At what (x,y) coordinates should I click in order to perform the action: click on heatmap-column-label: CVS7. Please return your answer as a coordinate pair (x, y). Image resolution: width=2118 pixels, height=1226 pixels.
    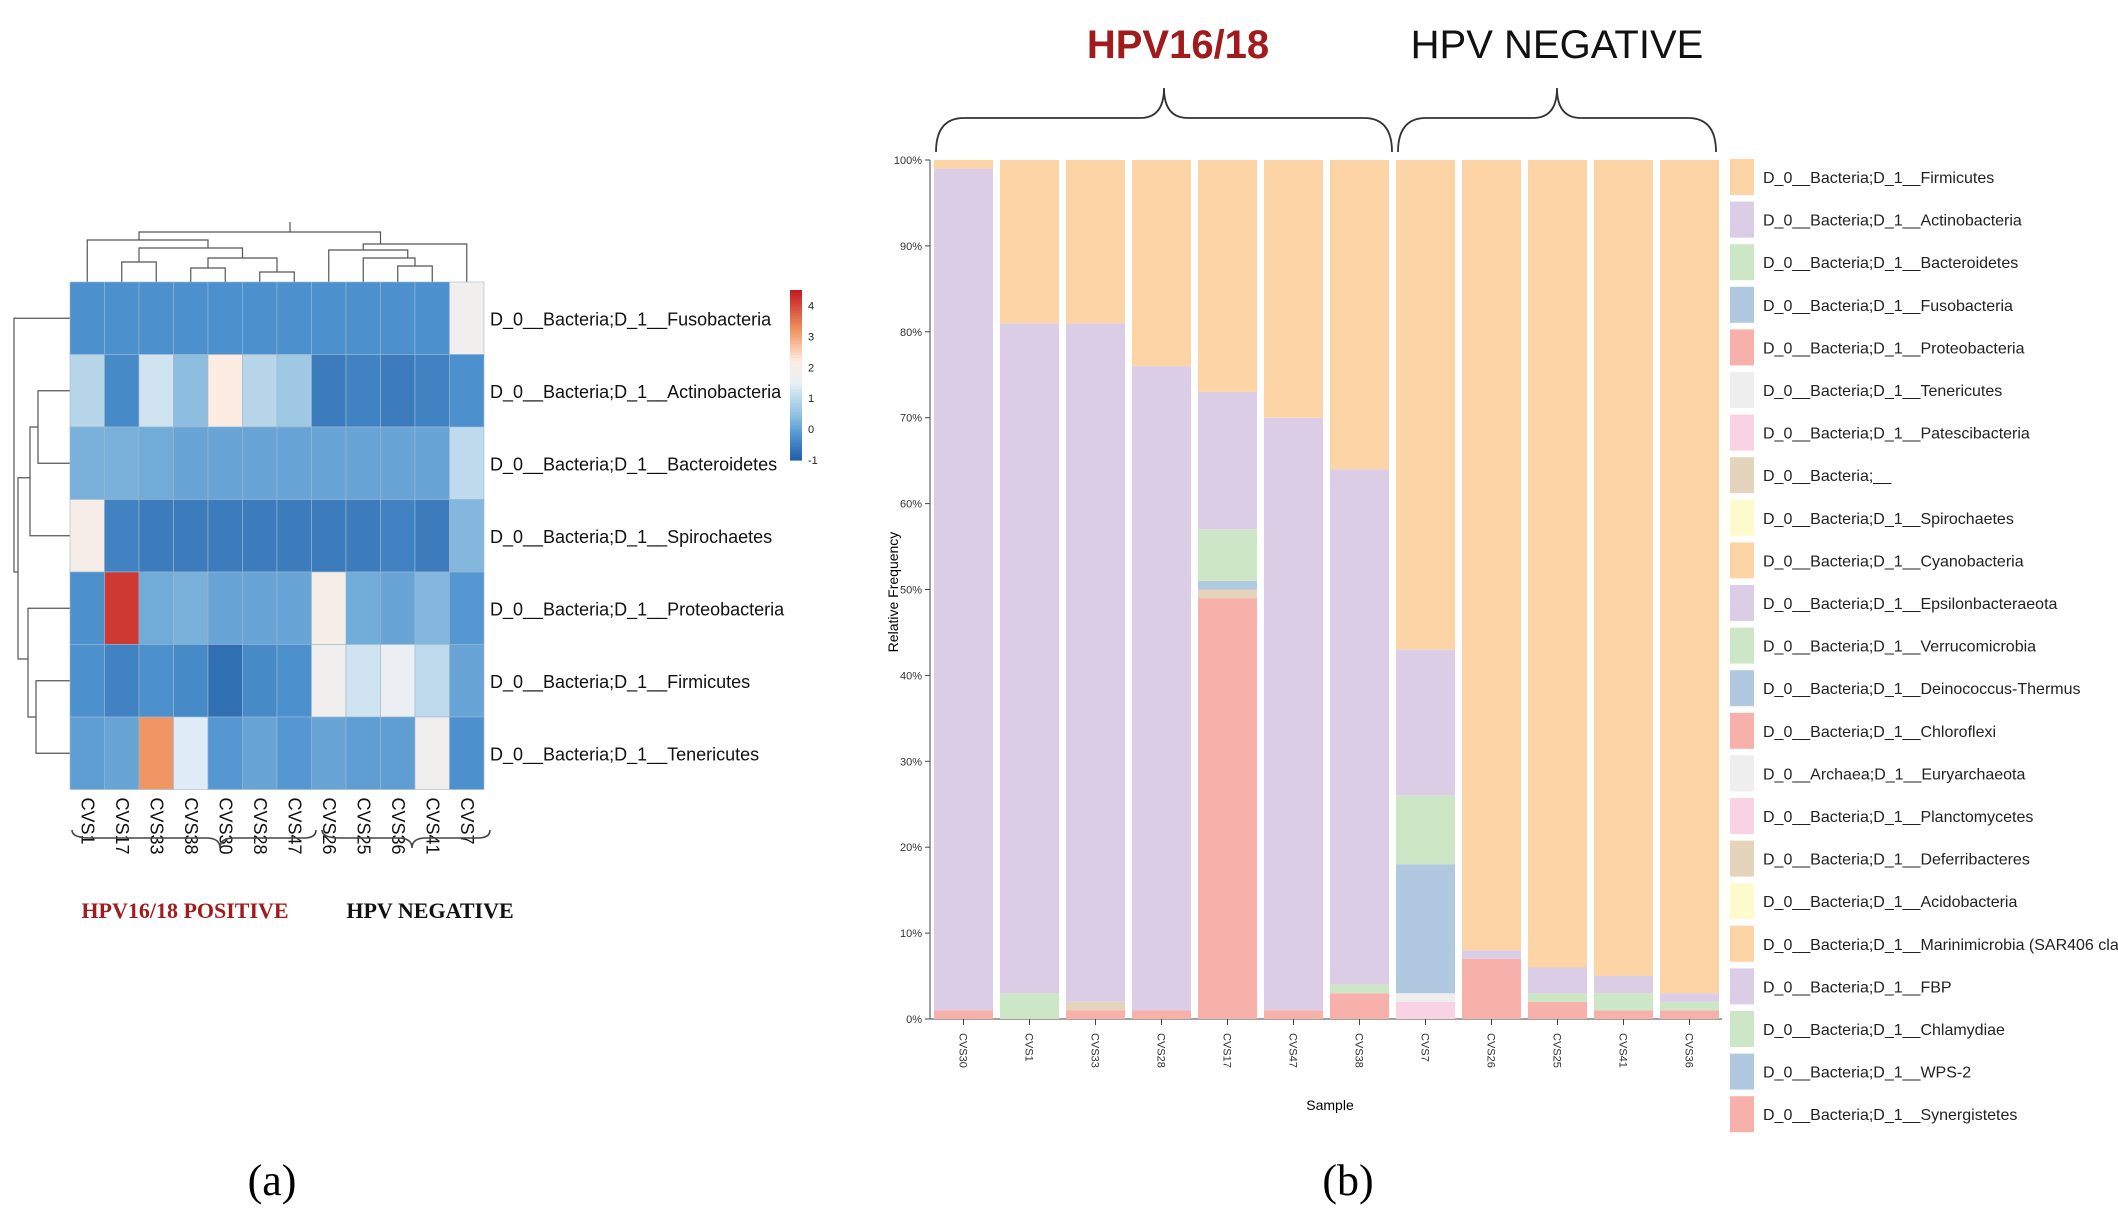
    Looking at the image, I should click on (467, 821).